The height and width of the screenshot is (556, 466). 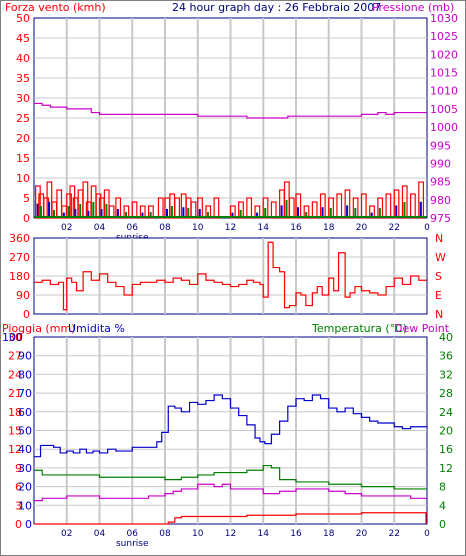 I want to click on pressure-tick-label: 1015, so click(x=444, y=73).